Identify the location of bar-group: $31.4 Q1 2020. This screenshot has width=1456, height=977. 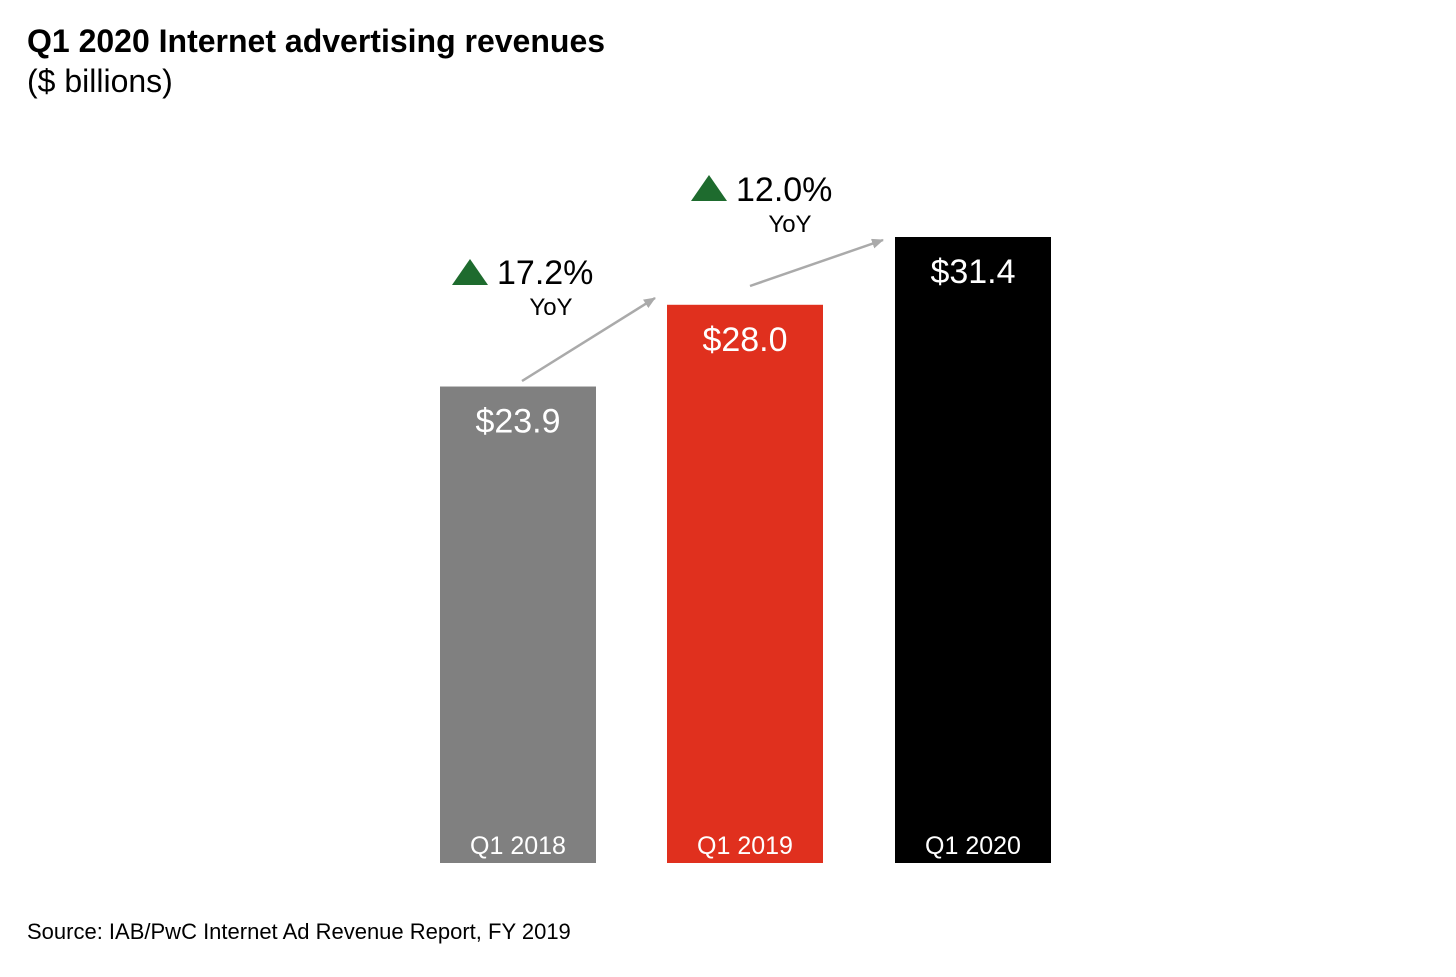
(973, 550).